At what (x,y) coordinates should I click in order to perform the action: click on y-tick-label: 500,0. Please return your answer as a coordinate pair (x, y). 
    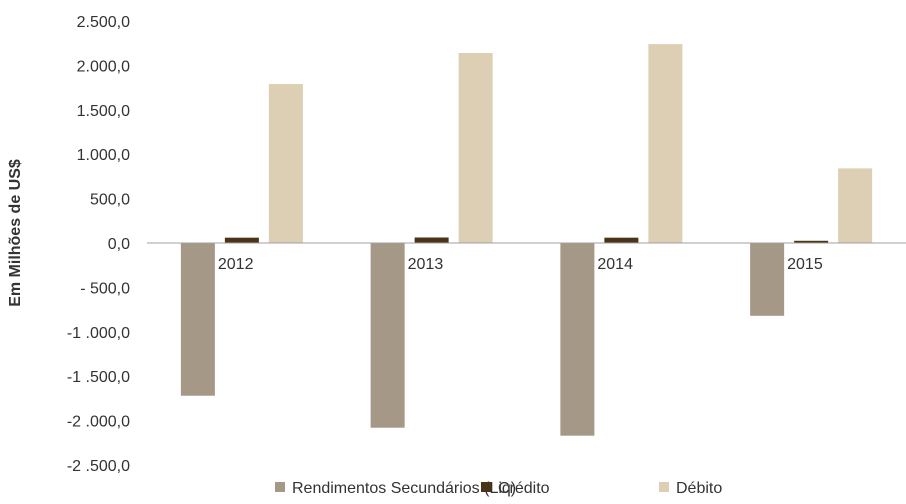
    Looking at the image, I should click on (110, 200).